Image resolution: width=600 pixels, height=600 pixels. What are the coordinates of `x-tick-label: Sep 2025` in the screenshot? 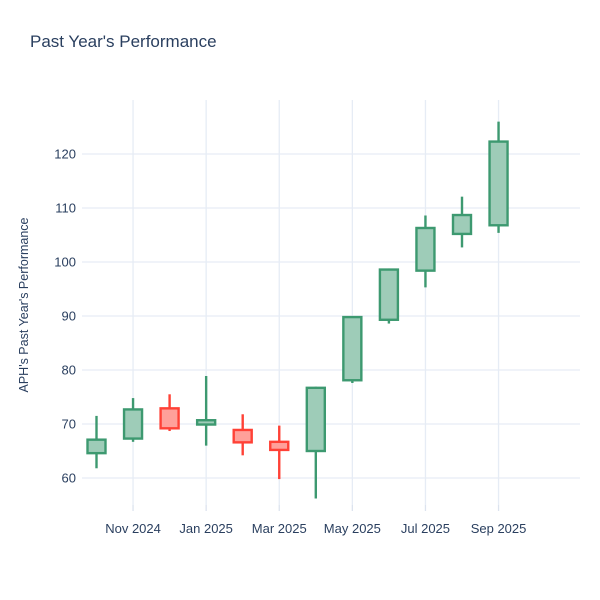 It's located at (499, 528).